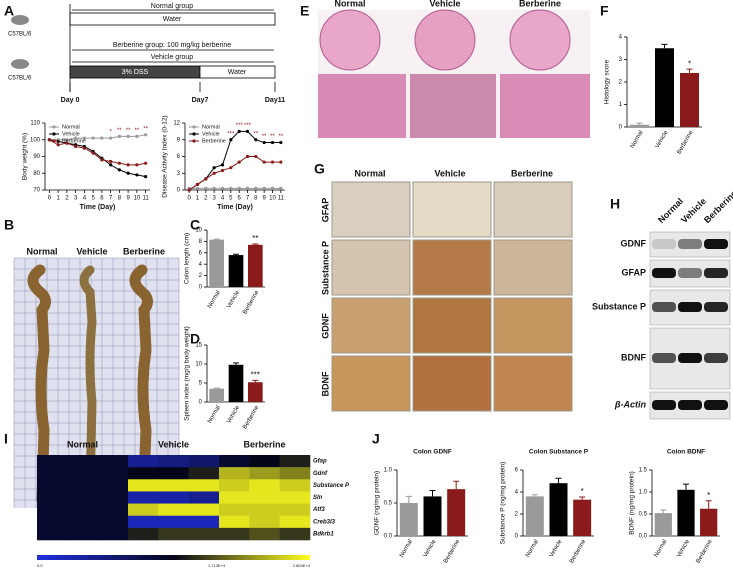 The height and width of the screenshot is (577, 733). I want to click on y-tick-label: 3, so click(179, 174).